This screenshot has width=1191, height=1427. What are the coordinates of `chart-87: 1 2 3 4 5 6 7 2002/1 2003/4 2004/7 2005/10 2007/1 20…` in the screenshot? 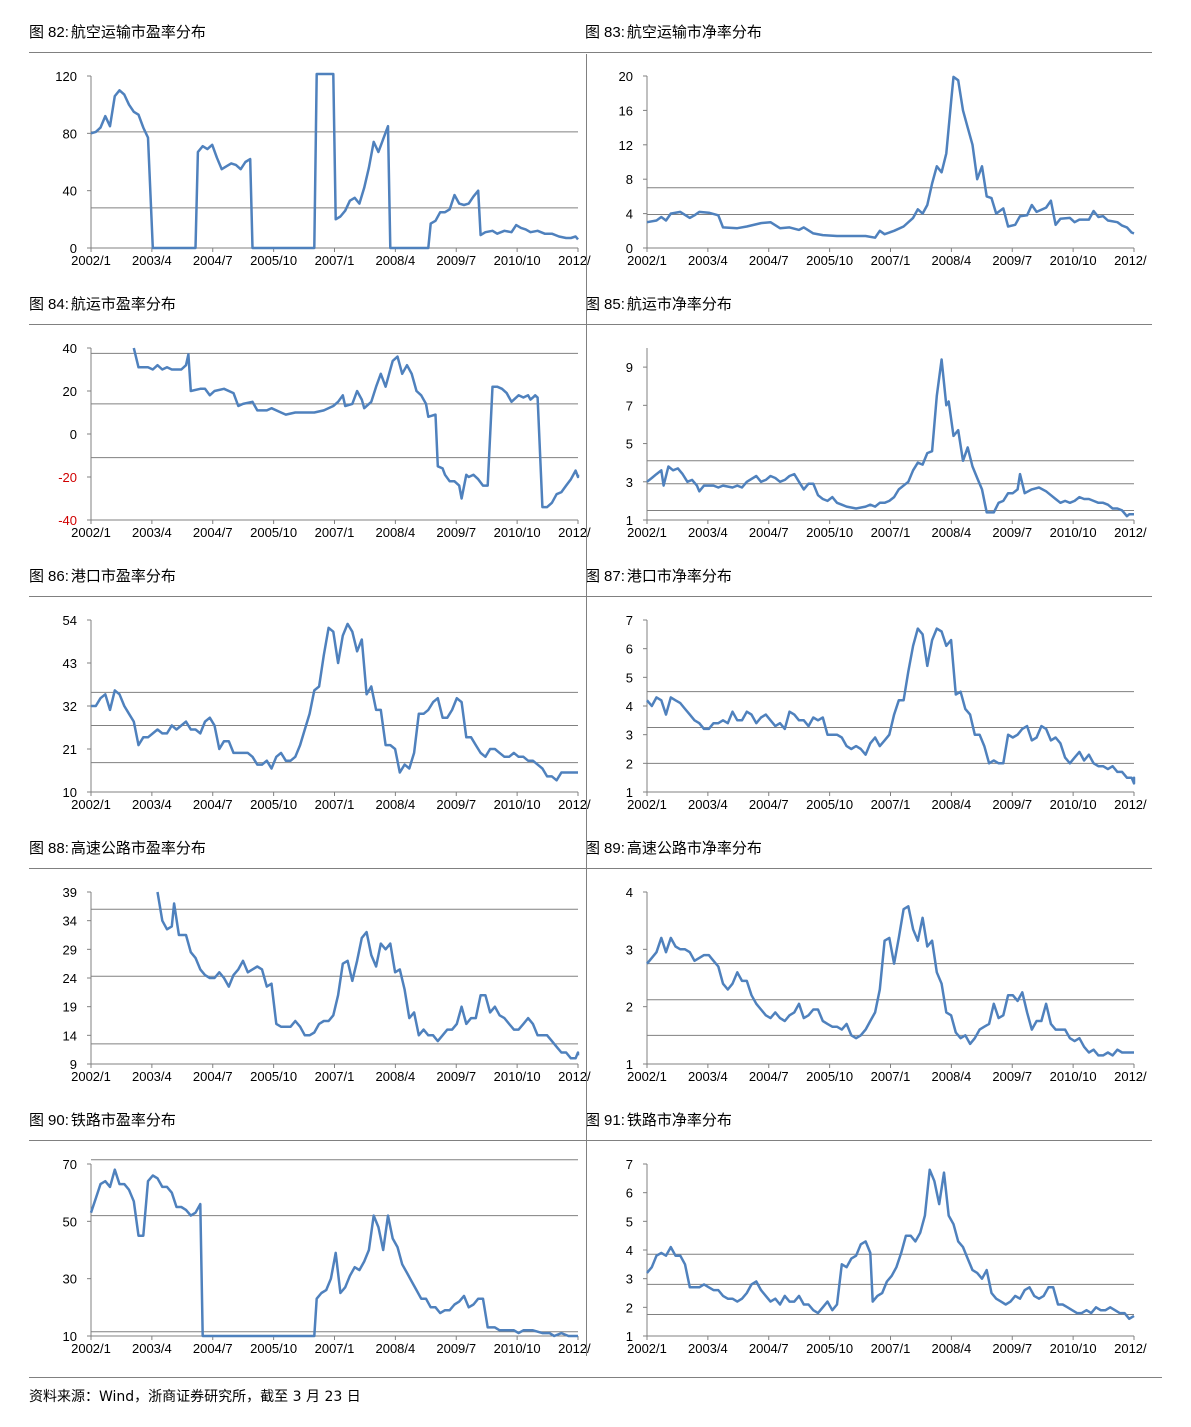 It's located at (886, 712).